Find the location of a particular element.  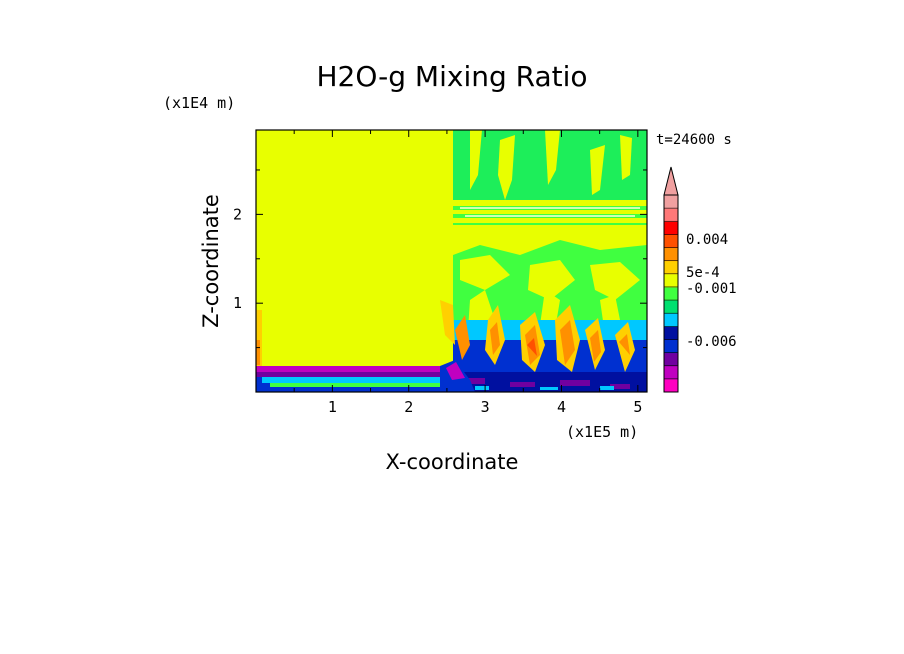

y-tick-label: 2 is located at coordinates (237, 214).